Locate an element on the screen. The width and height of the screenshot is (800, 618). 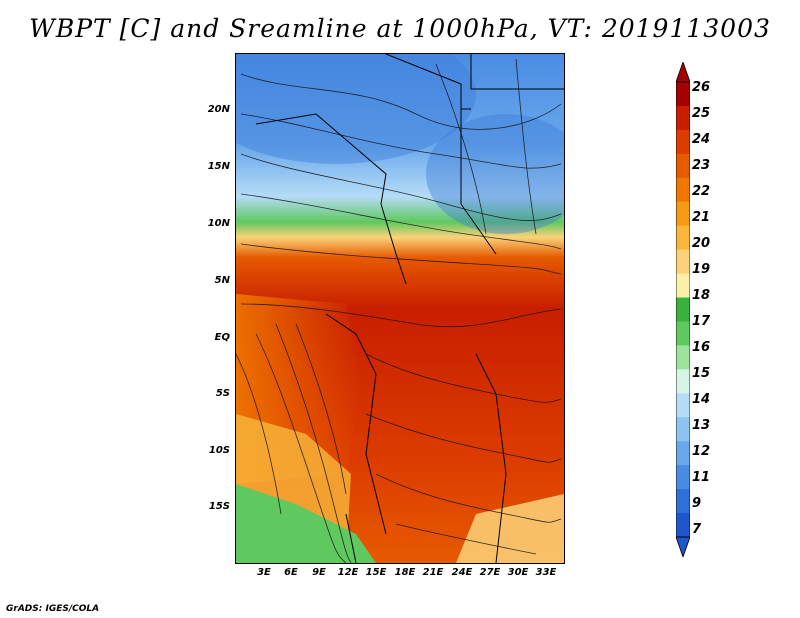
colorbar-label: 14 is located at coordinates (701, 399).